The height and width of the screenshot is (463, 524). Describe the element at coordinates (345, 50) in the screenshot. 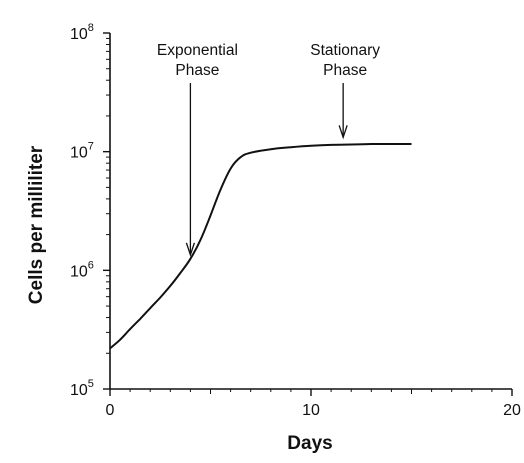

I see `annotation-label: Stationary` at that location.